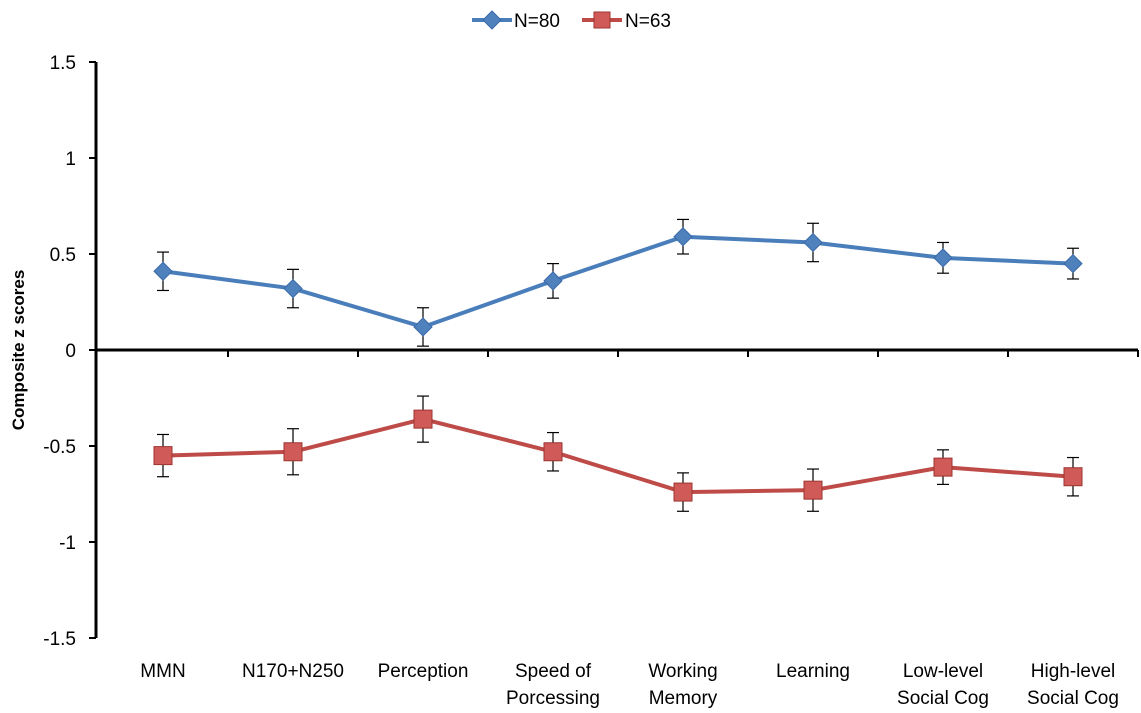 This screenshot has width=1141, height=713. Describe the element at coordinates (293, 671) in the screenshot. I see `x-category-label: N170+N250` at that location.